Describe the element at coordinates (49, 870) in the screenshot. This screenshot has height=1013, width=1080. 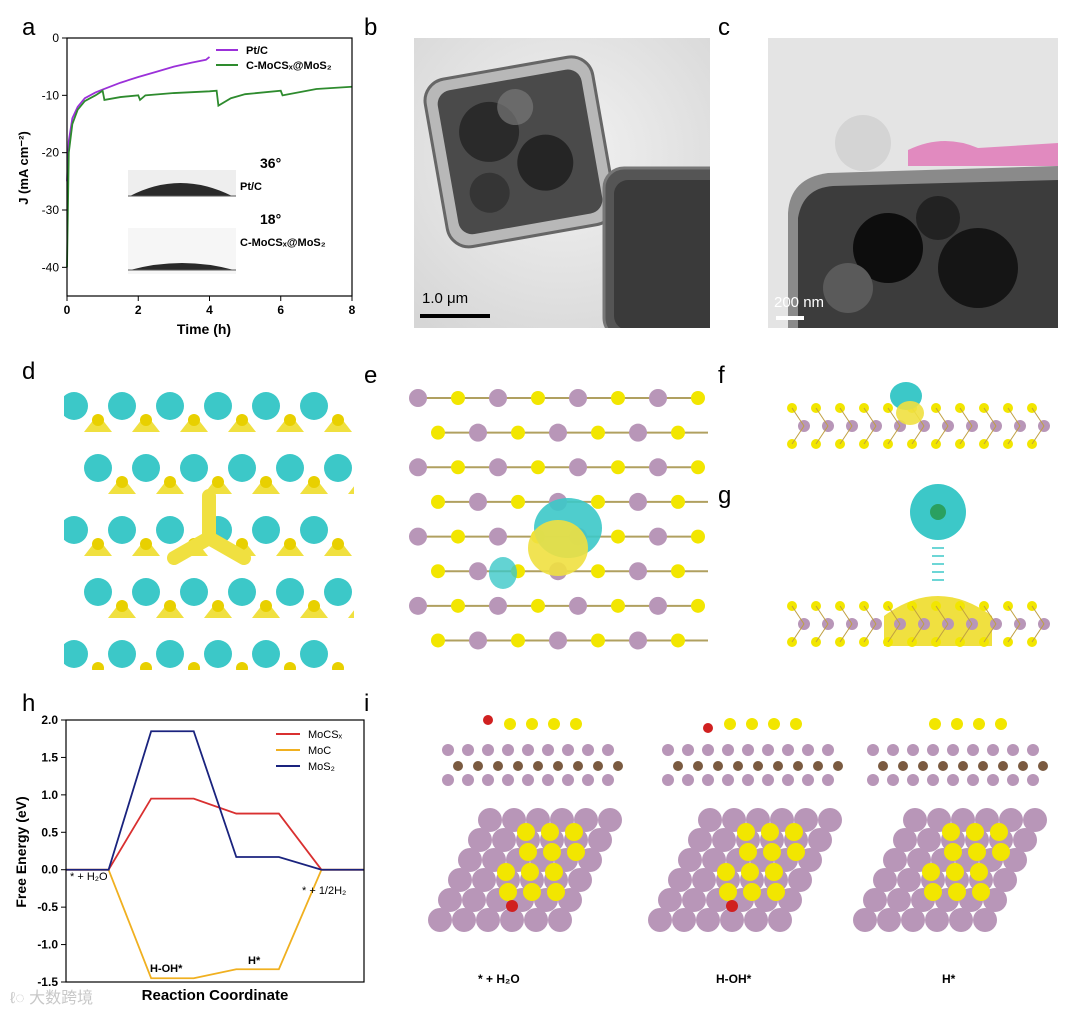
I see `y-tick-label: 0.0` at that location.